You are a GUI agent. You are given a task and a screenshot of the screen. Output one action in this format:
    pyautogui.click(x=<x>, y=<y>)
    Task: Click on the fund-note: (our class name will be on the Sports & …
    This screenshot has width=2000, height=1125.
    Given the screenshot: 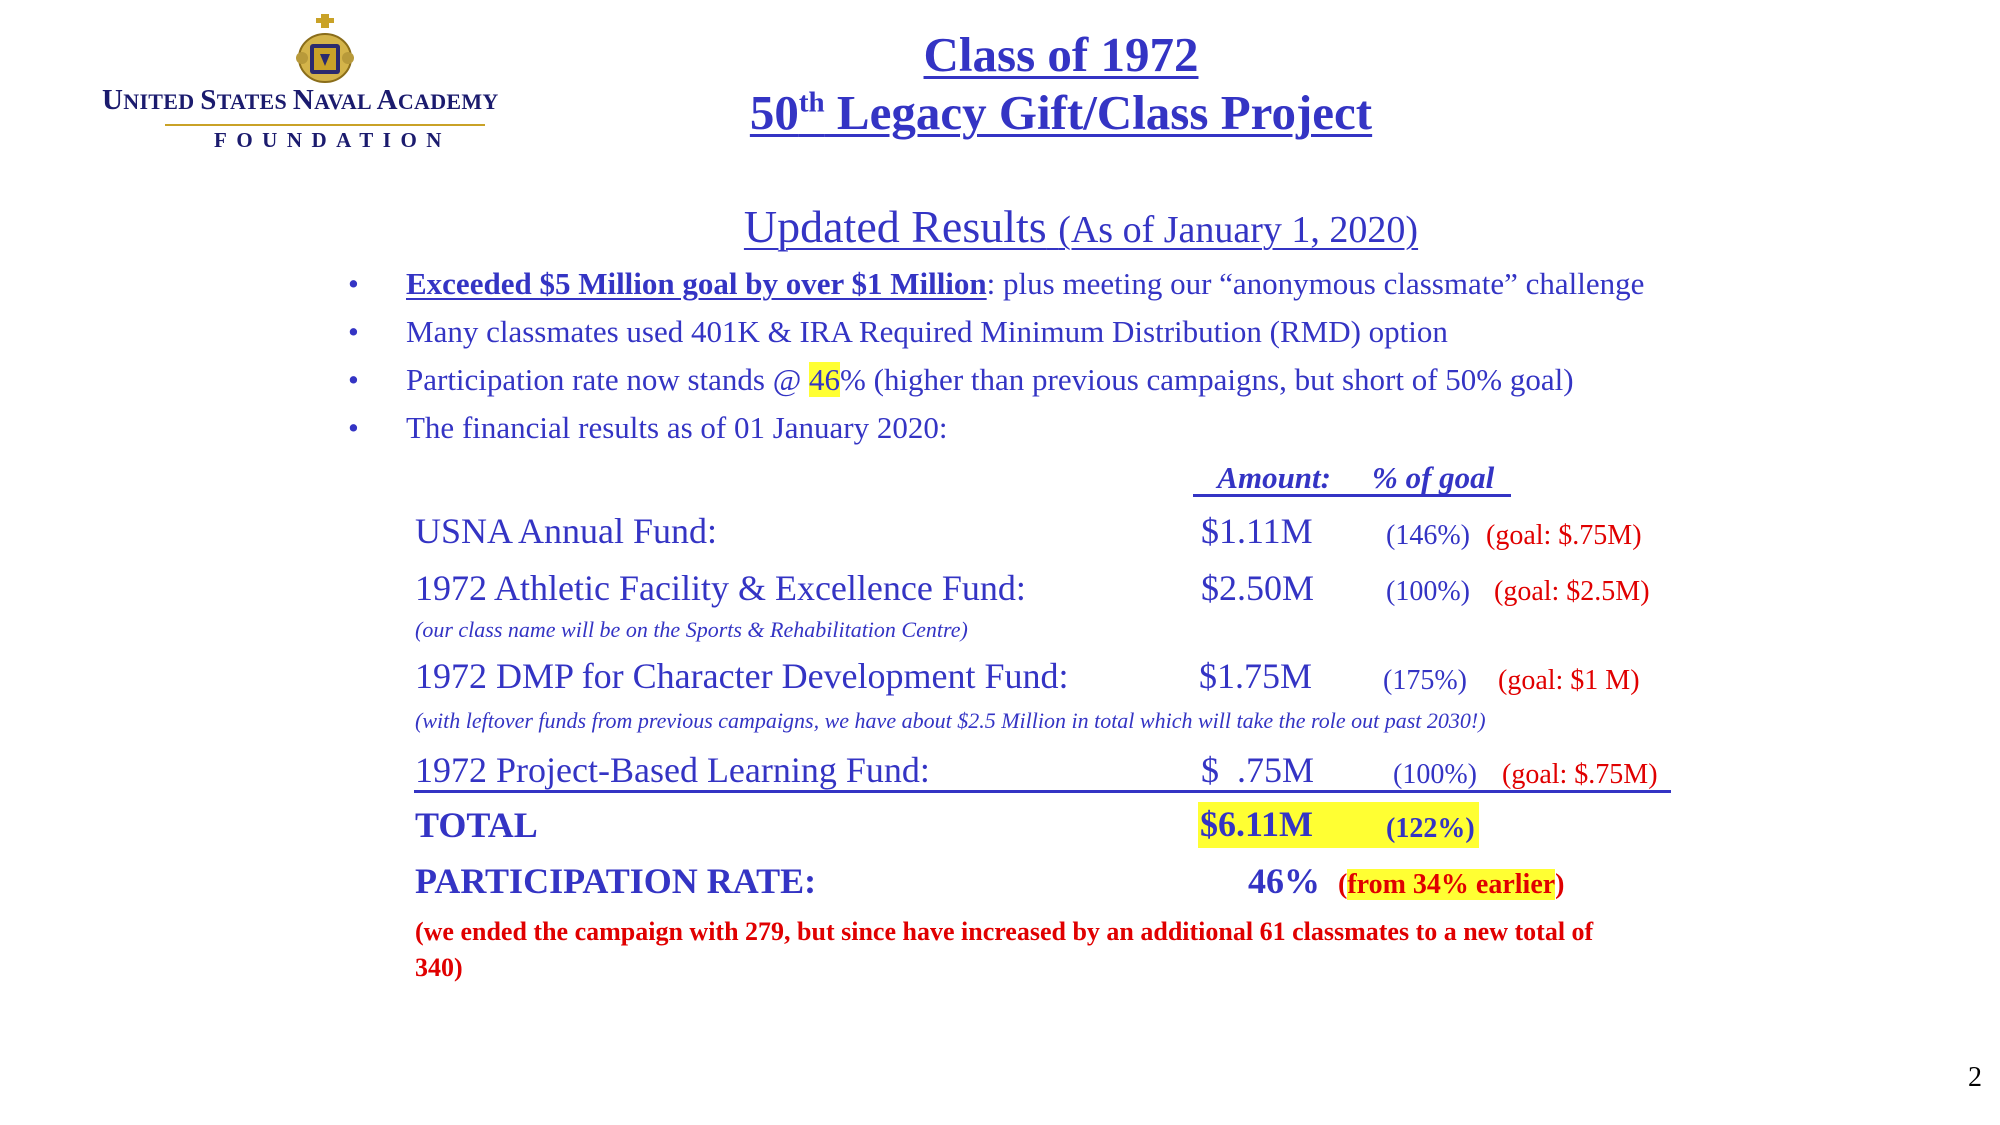 What is the action you would take?
    pyautogui.click(x=691, y=629)
    